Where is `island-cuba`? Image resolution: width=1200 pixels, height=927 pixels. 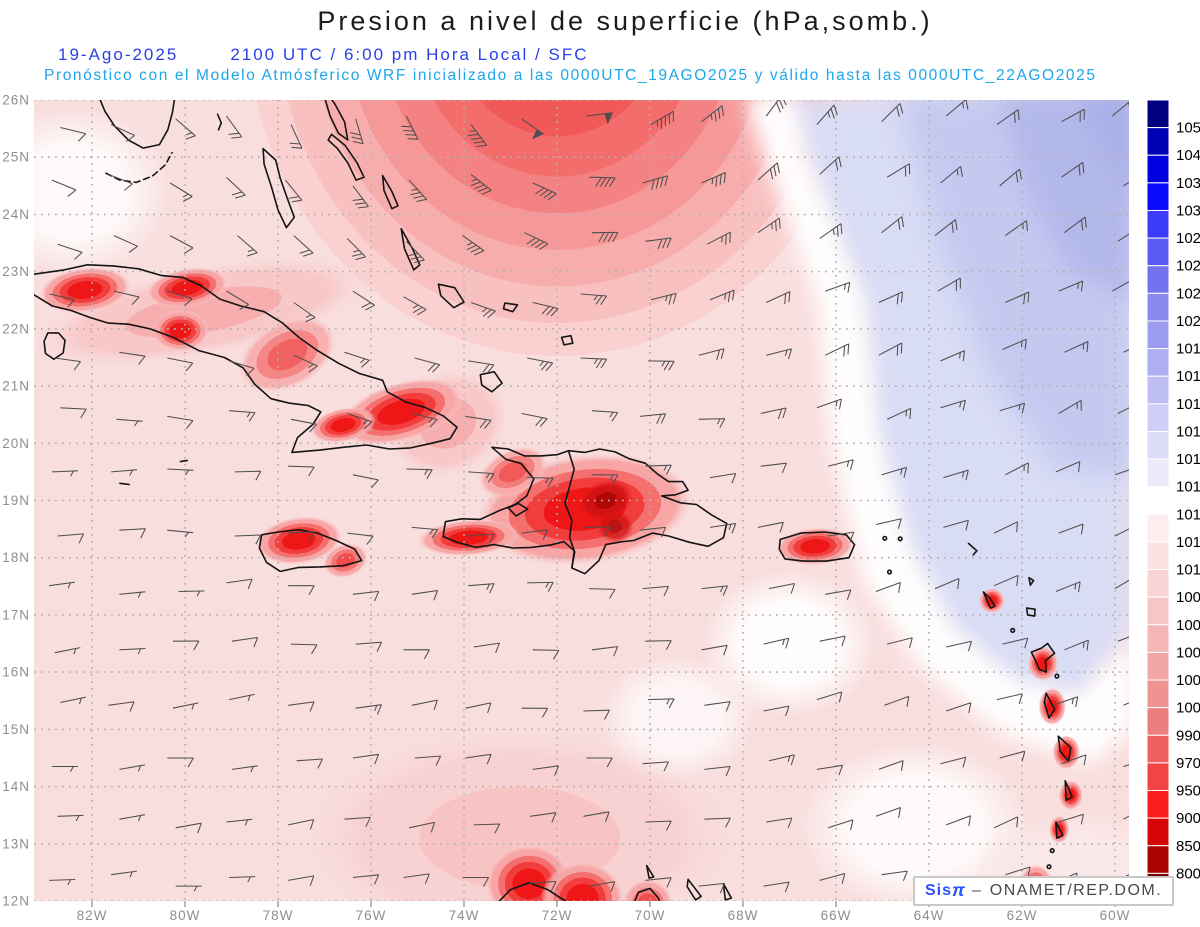
island-cuba is located at coordinates (246, 359).